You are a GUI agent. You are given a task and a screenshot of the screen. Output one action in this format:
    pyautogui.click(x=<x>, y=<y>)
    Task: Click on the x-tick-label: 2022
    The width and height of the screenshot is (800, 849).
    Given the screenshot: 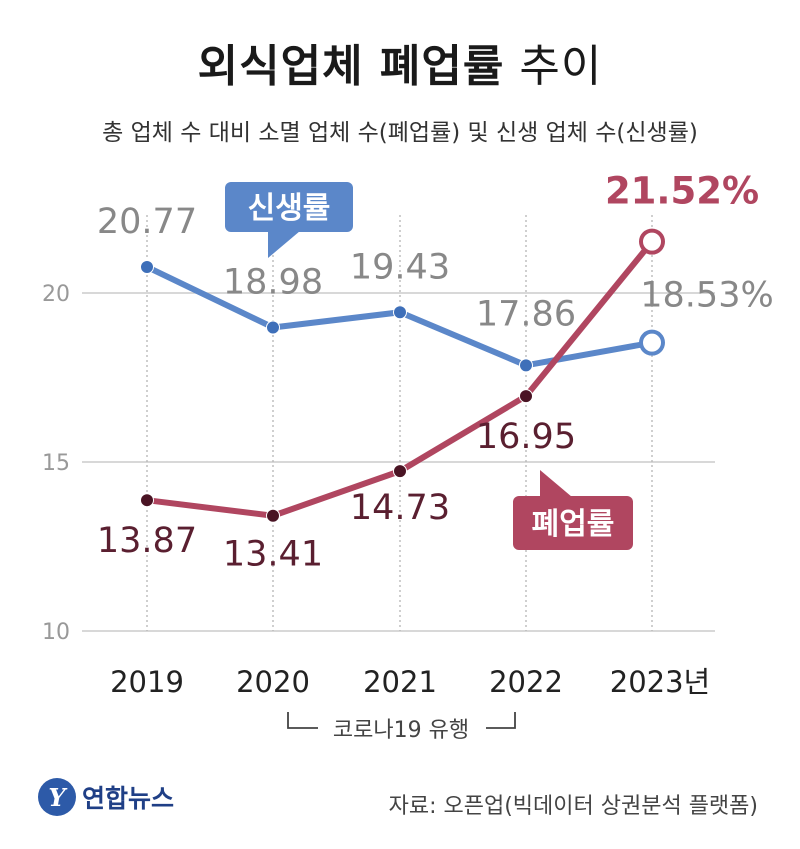 What is the action you would take?
    pyautogui.click(x=526, y=682)
    